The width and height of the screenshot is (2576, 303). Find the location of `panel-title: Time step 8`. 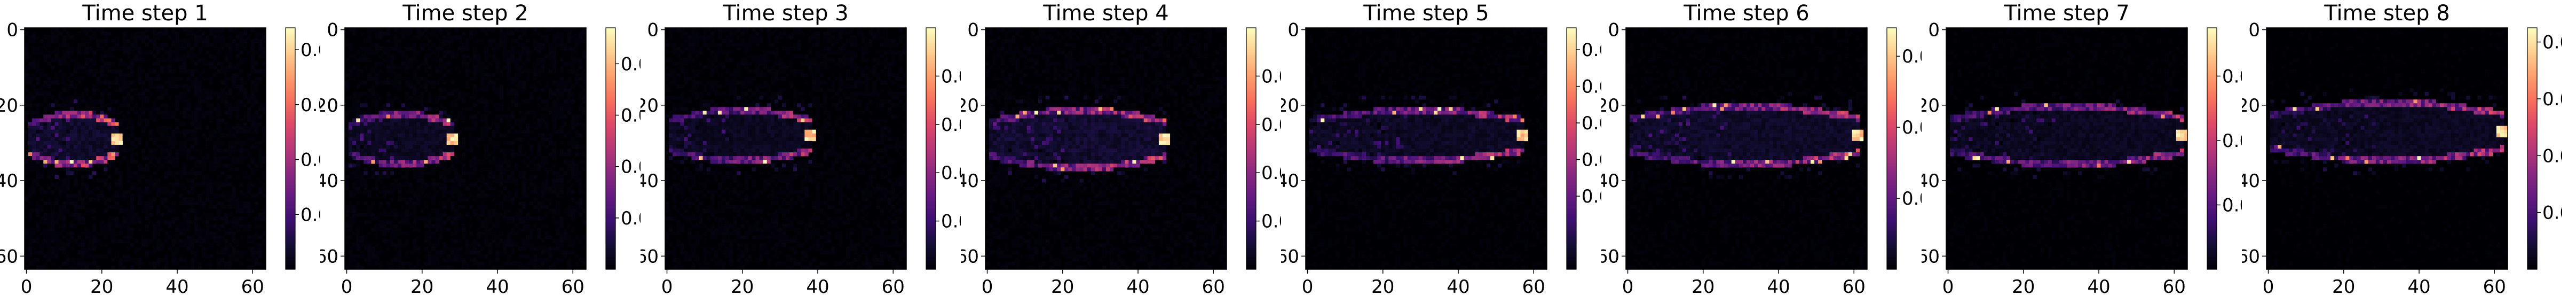

panel-title: Time step 8 is located at coordinates (2386, 13).